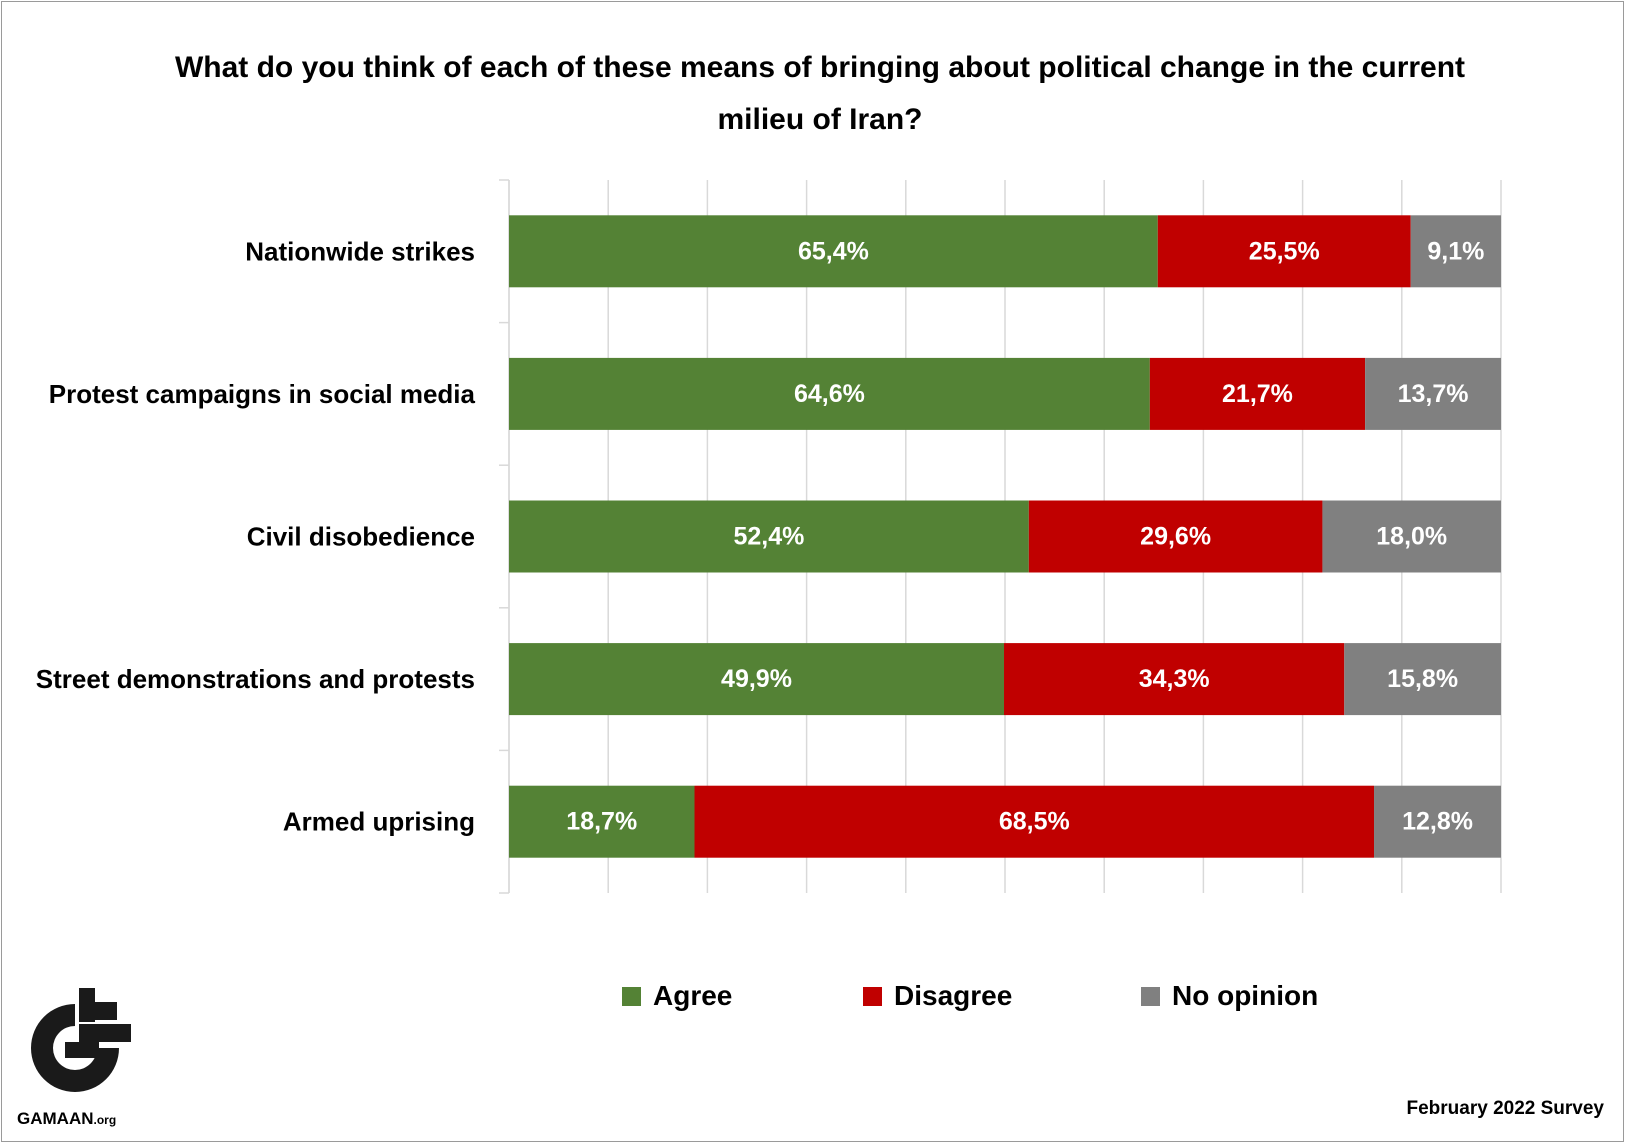 The image size is (1627, 1145). What do you see at coordinates (379, 822) in the screenshot?
I see `category-label: Armed uprising` at bounding box center [379, 822].